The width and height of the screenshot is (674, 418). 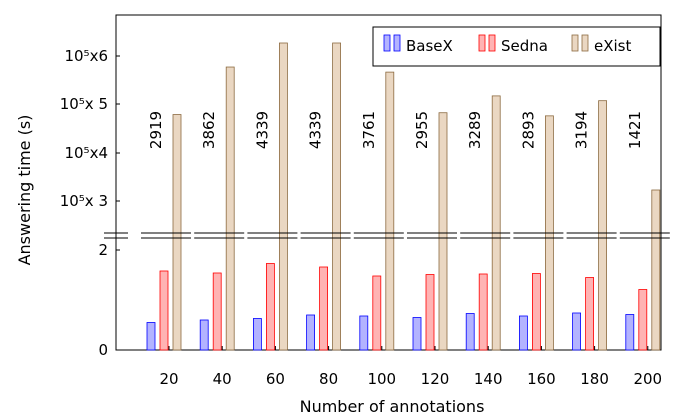 What do you see at coordinates (84, 104) in the screenshot?
I see `y-tick-label: 10⁵x 5` at bounding box center [84, 104].